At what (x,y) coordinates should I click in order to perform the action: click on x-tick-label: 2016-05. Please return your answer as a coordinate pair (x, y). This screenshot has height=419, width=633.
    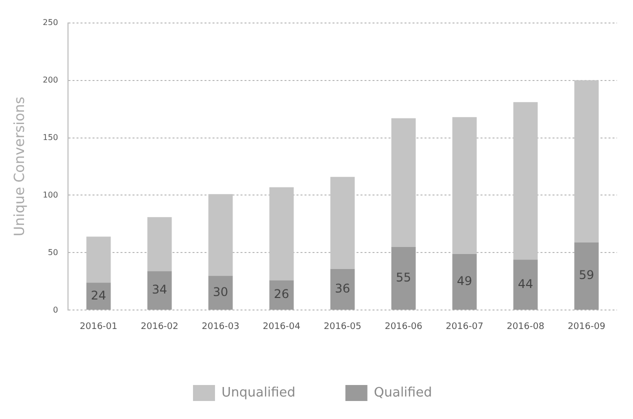
    Looking at the image, I should click on (343, 327).